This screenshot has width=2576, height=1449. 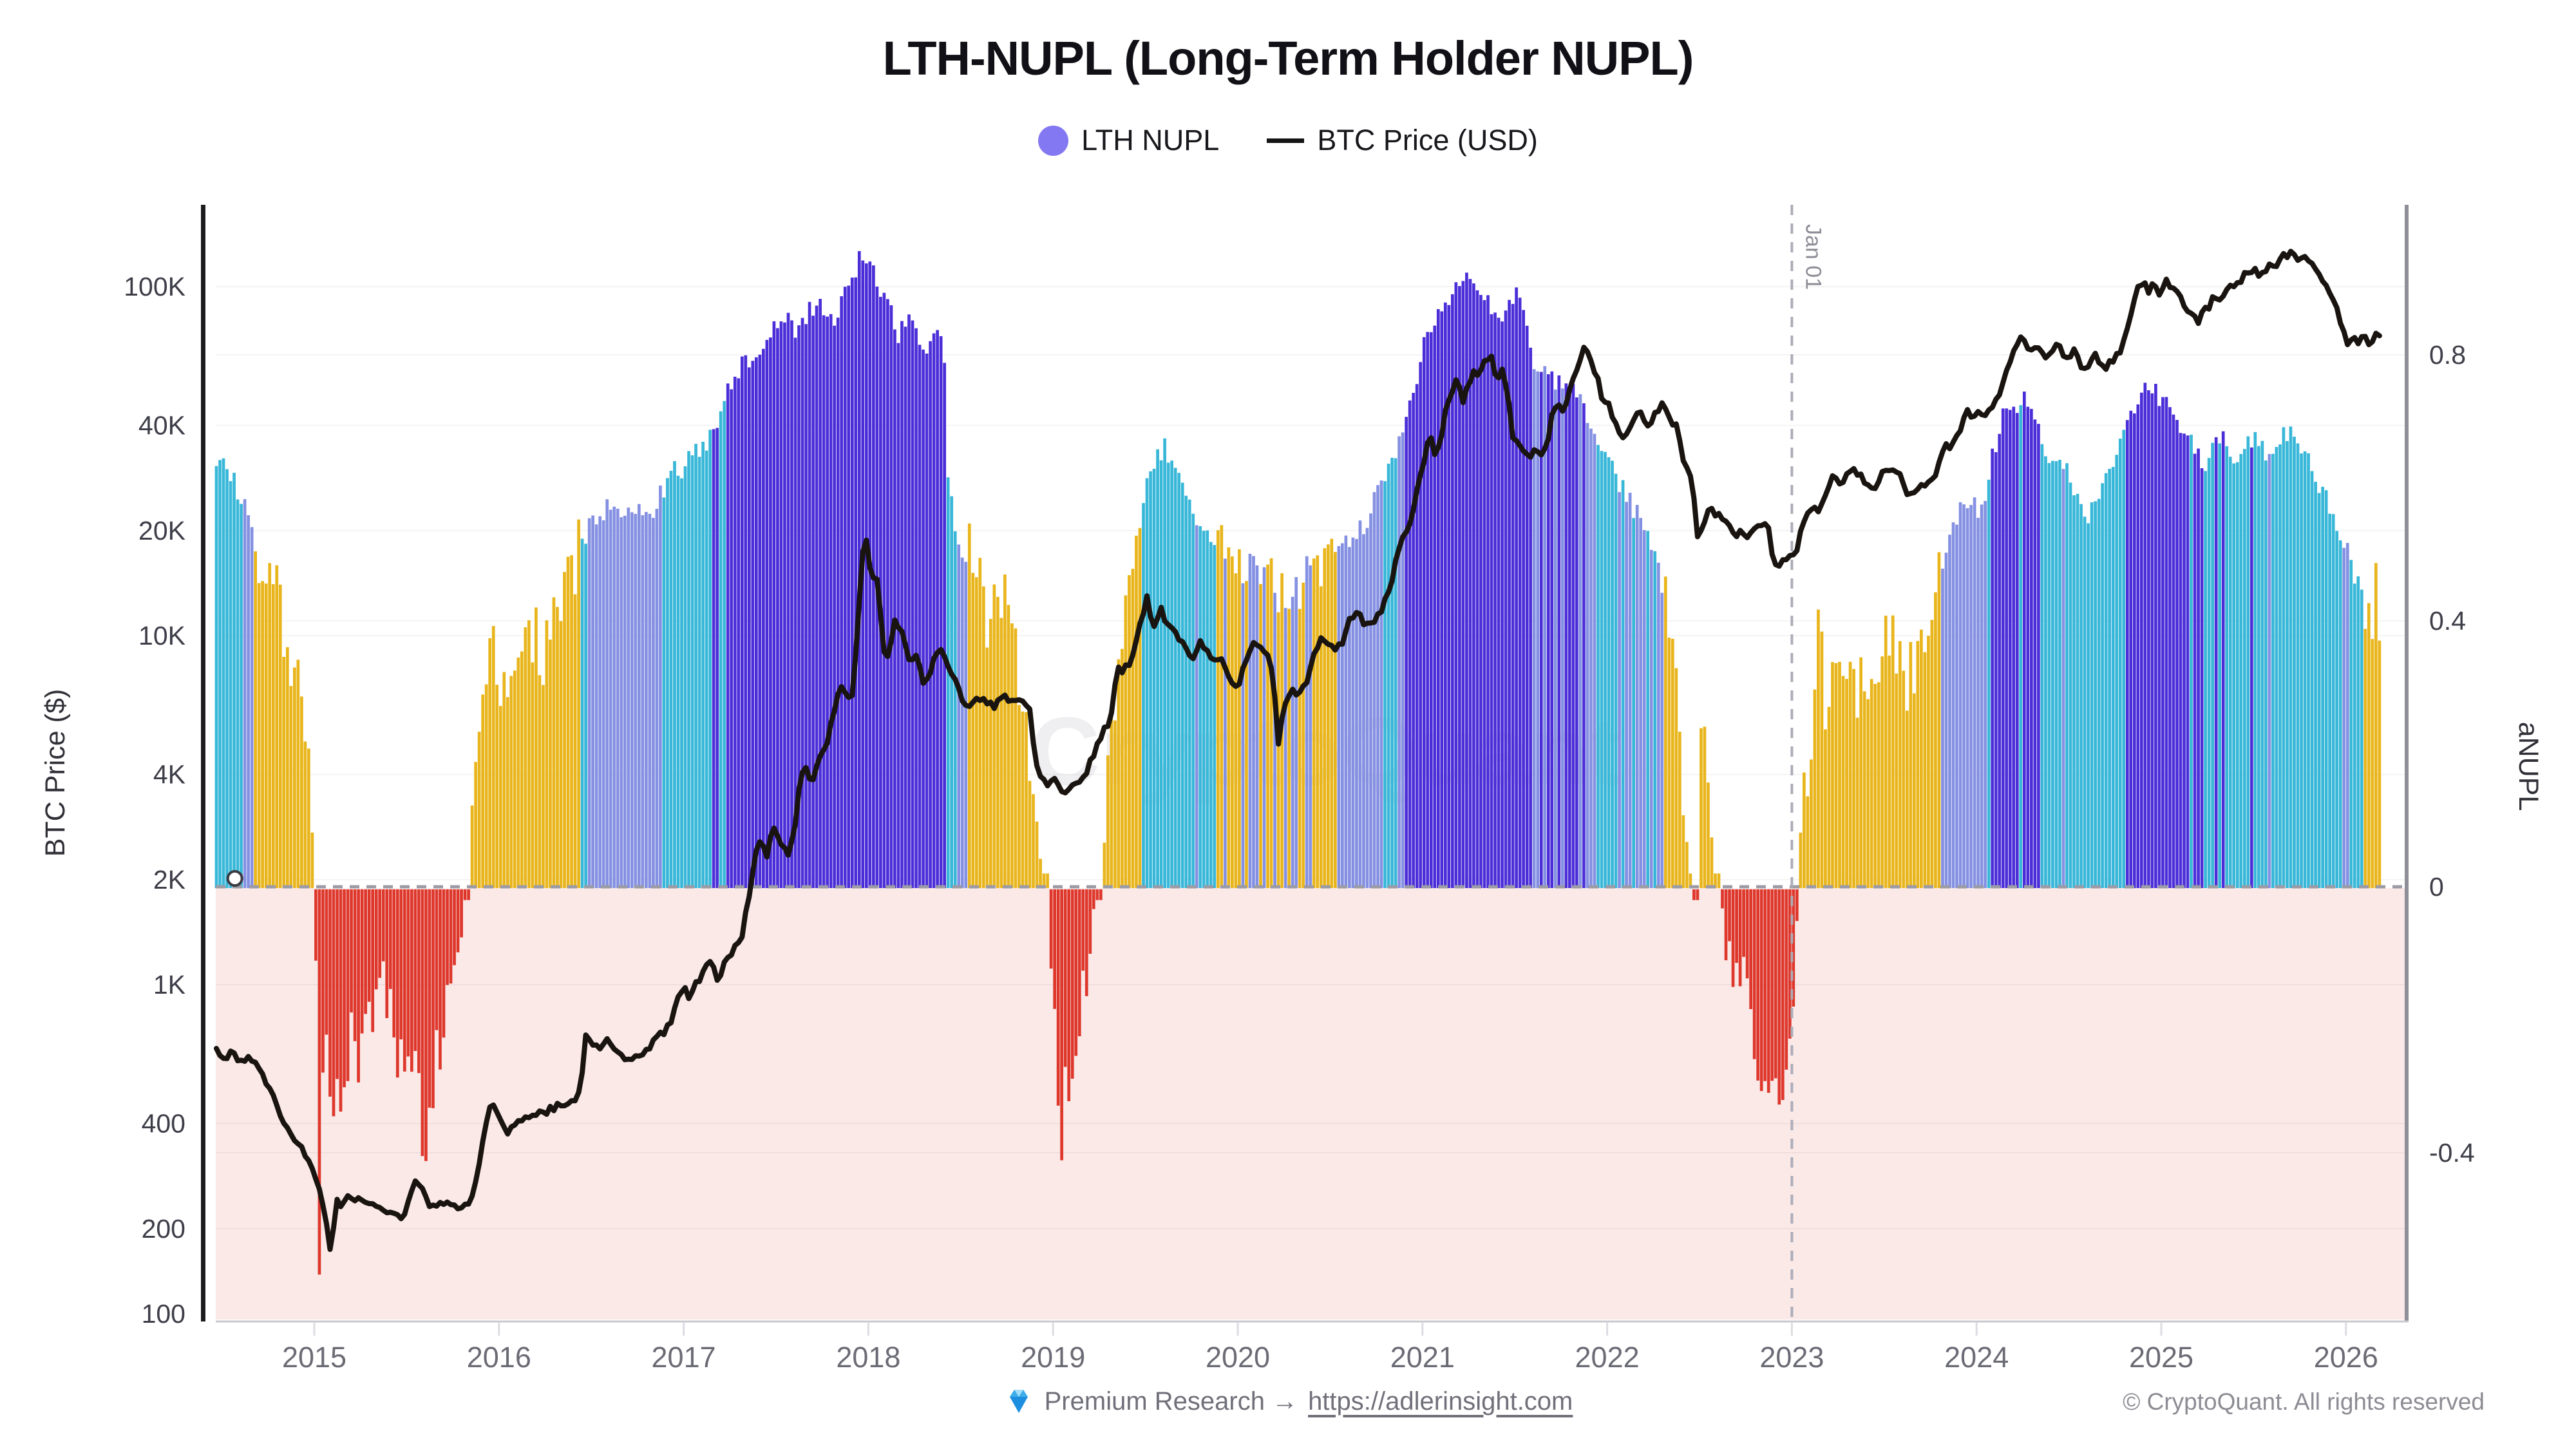 What do you see at coordinates (1607, 1357) in the screenshot?
I see `svg-text: 2022` at bounding box center [1607, 1357].